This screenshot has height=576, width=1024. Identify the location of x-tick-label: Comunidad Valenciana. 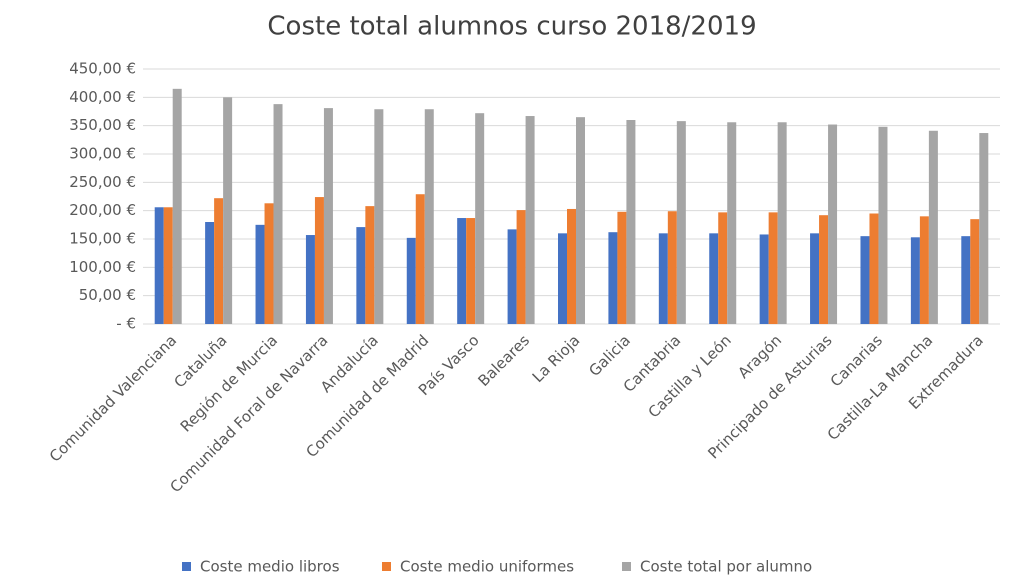
(113, 398).